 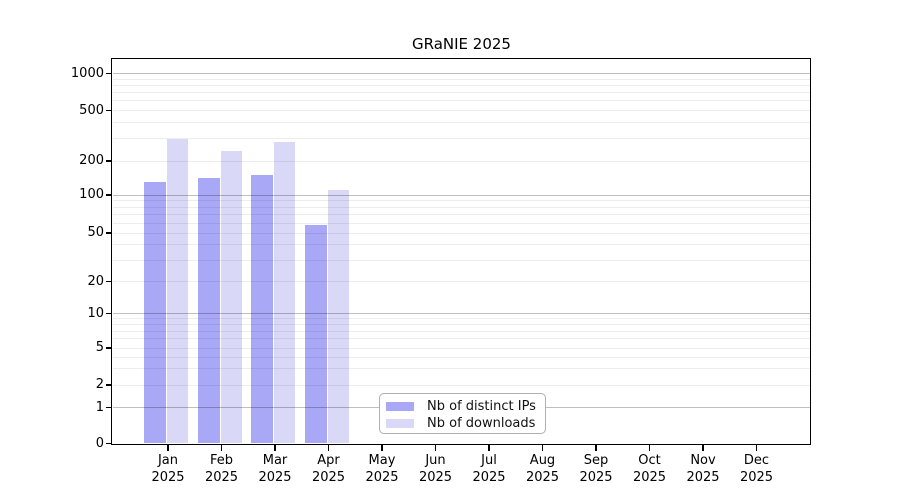 I want to click on legend-item-distinct-ips: Nb of distinct IPs, so click(x=465, y=406).